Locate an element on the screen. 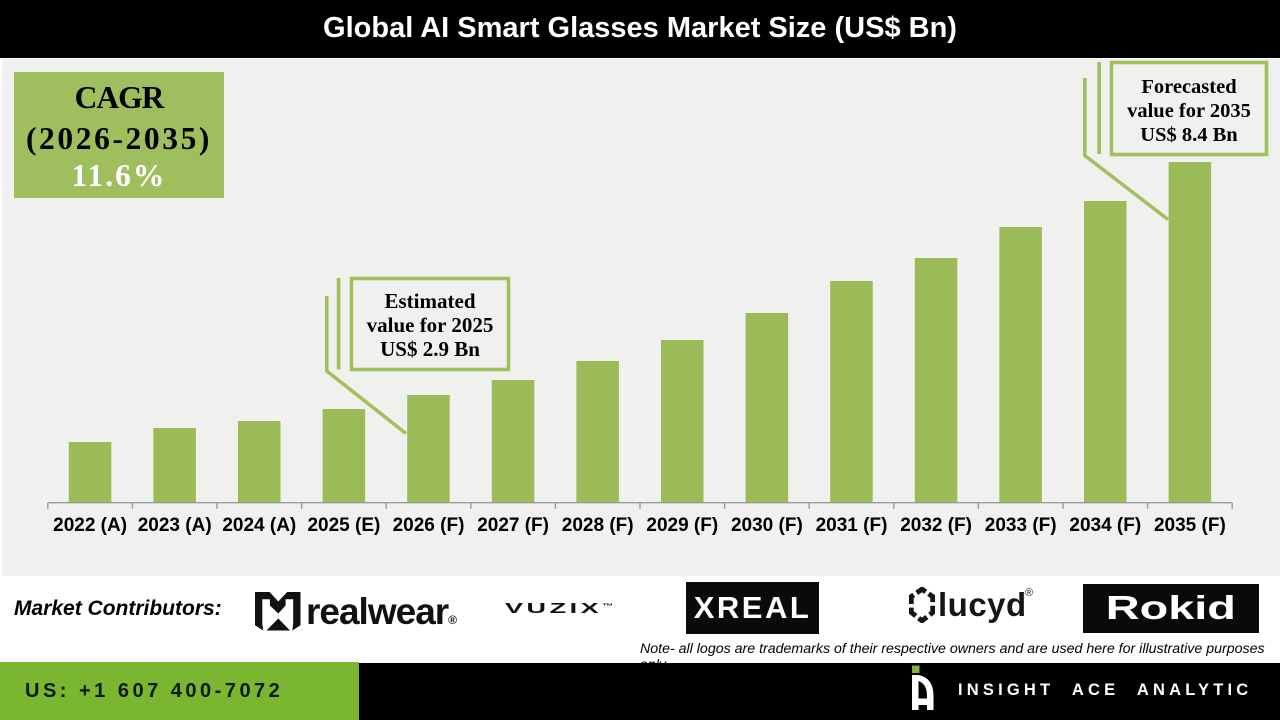 This screenshot has height=720, width=1280. svg-text: 2023 (A) is located at coordinates (175, 525).